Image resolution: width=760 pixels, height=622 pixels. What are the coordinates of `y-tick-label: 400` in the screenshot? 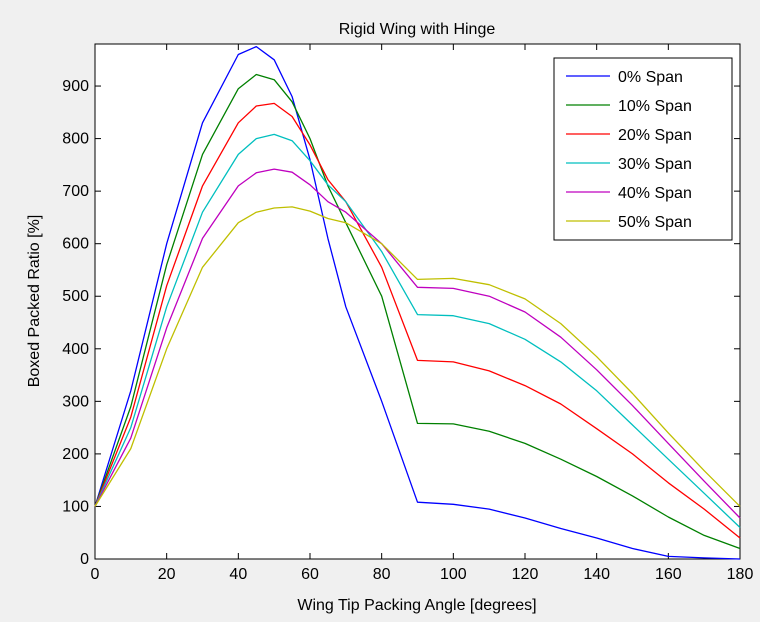 It's located at (75, 349).